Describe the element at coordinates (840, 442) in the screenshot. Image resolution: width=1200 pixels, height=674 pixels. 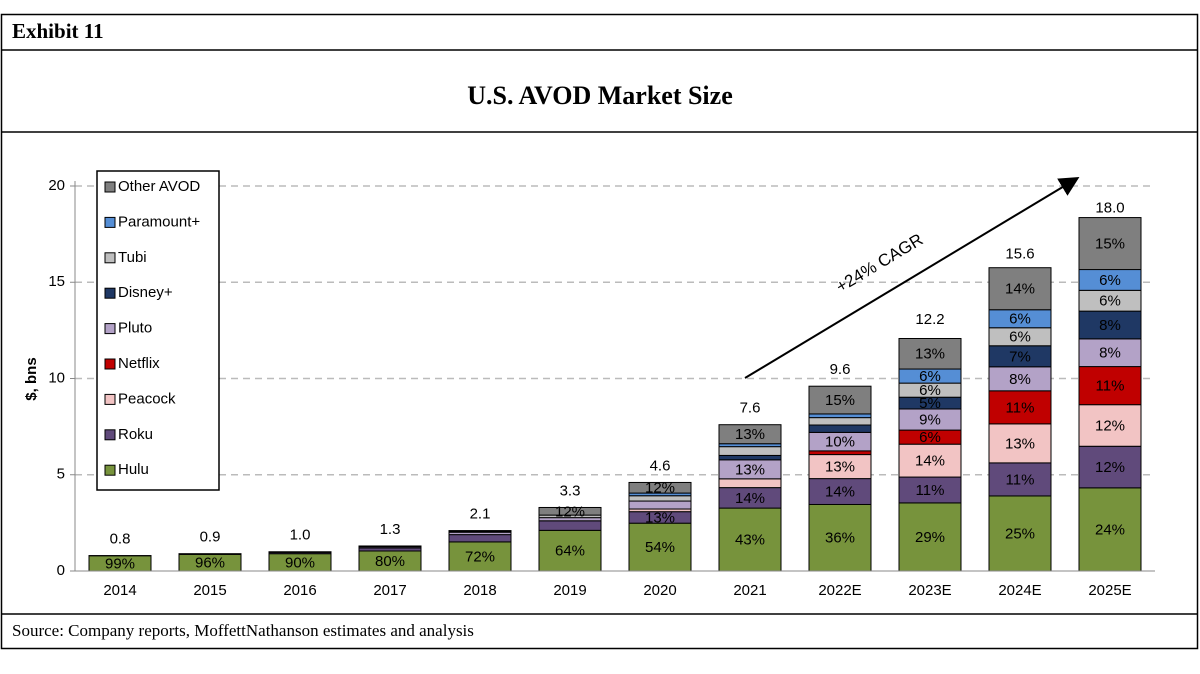
I see `value-label: 10%` at that location.